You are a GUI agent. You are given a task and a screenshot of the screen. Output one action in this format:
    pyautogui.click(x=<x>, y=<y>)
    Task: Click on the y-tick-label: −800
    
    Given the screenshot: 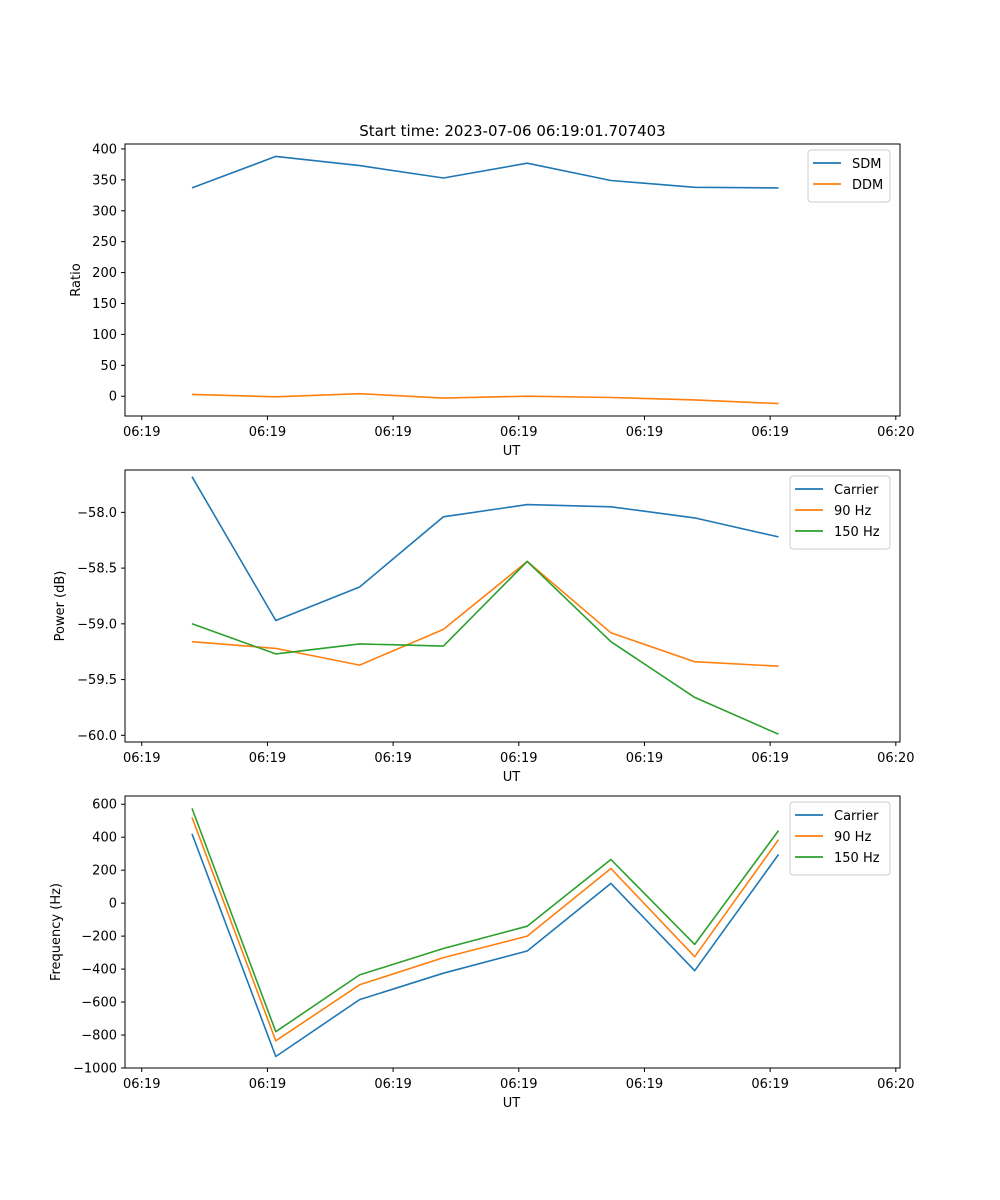 What is the action you would take?
    pyautogui.click(x=99, y=1036)
    